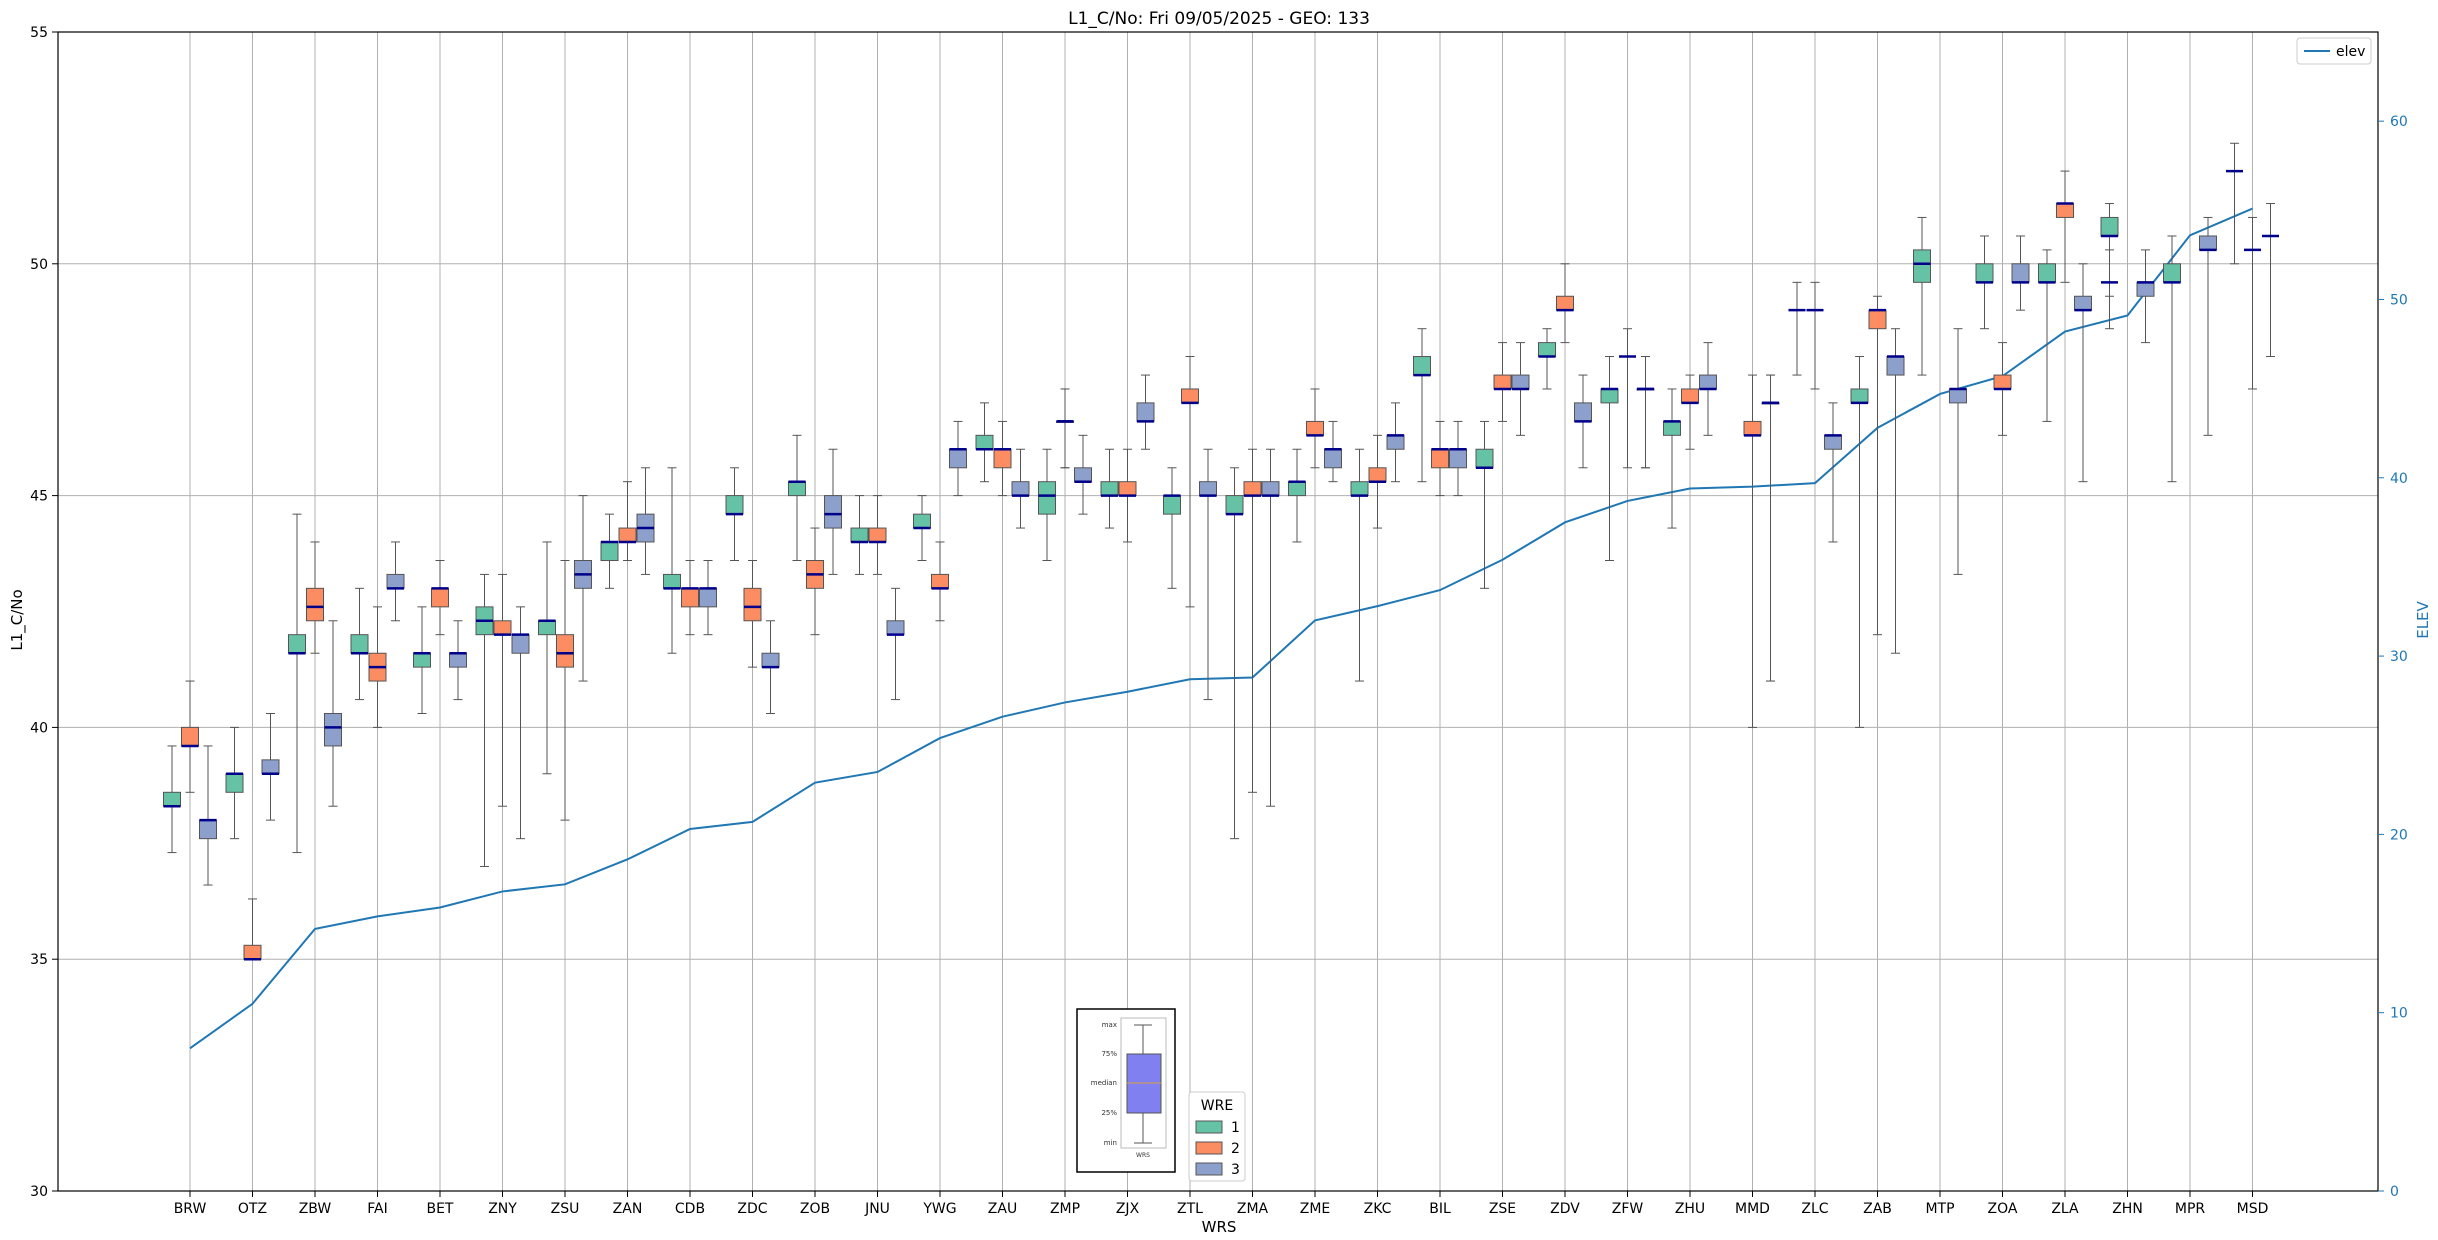  What do you see at coordinates (1235, 1128) in the screenshot?
I see `wre-legend-label: 1` at bounding box center [1235, 1128].